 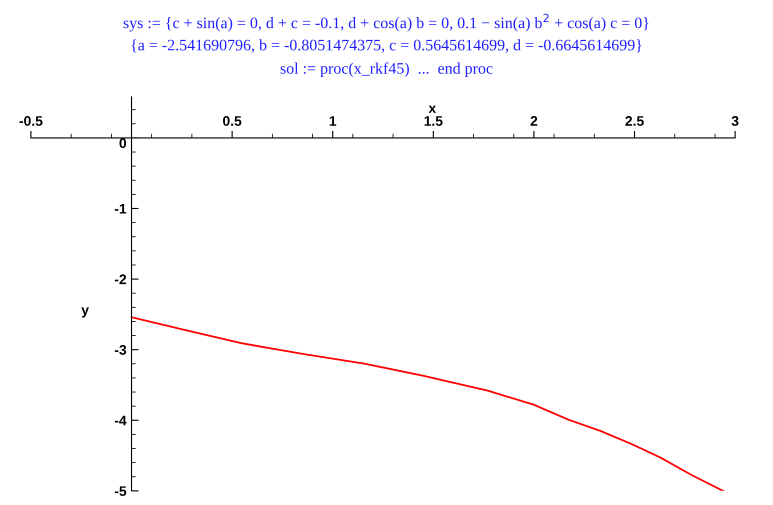 I want to click on x-tick-label: 2.5, so click(x=634, y=121).